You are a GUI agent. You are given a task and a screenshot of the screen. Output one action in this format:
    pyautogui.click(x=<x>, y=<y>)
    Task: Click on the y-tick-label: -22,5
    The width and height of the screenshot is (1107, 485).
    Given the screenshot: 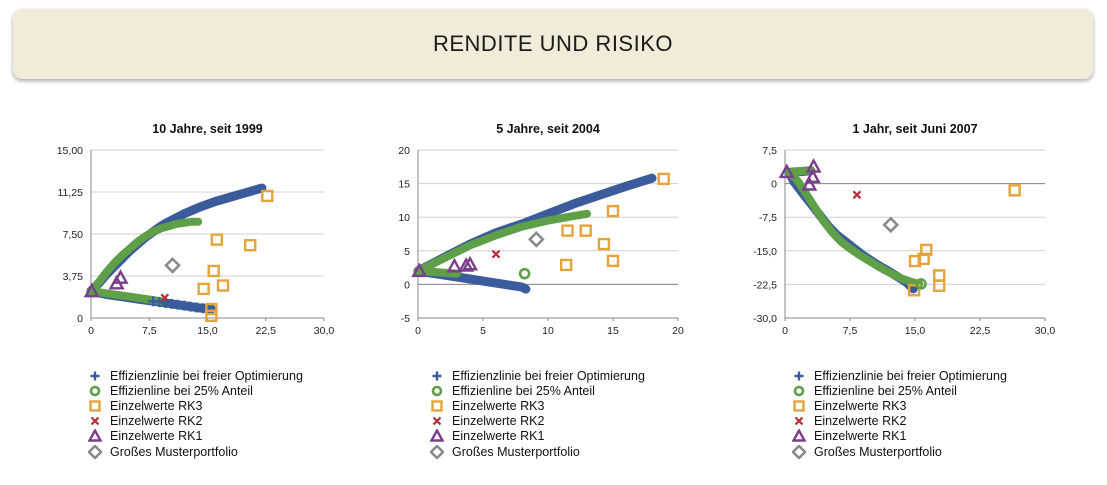 What is the action you would take?
    pyautogui.click(x=765, y=285)
    